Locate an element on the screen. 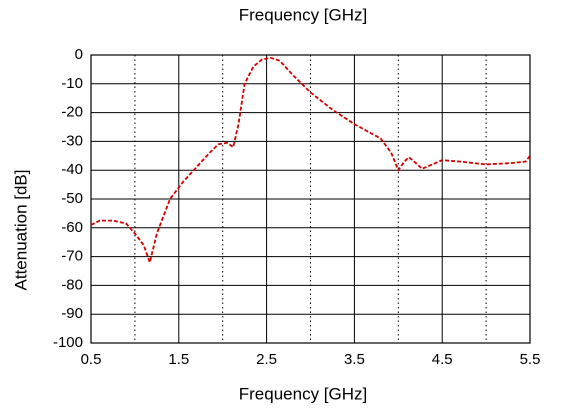 This screenshot has height=413, width=561. x-axis-label: Frequency [GHz] is located at coordinates (303, 393).